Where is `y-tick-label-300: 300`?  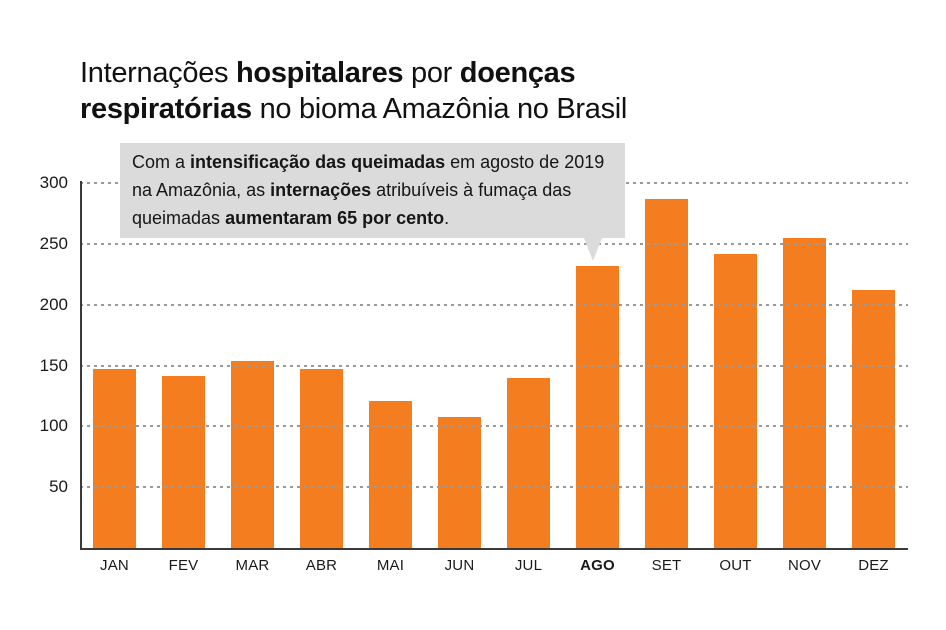
y-tick-label-300: 300 is located at coordinates (53, 182).